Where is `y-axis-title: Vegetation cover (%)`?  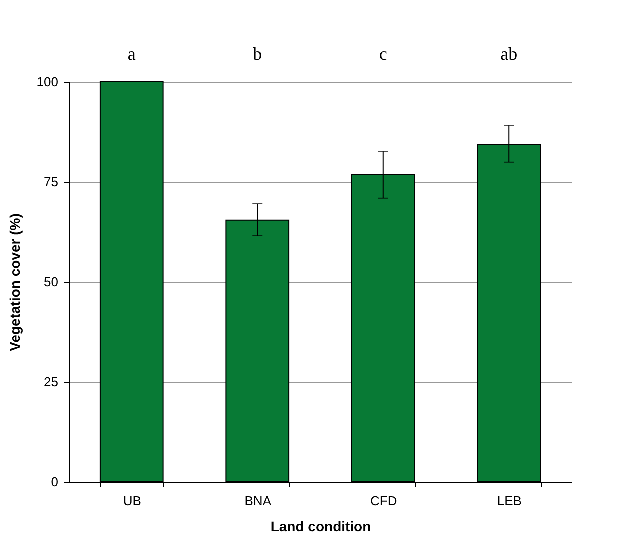
y-axis-title: Vegetation cover (%) is located at coordinates (14, 283).